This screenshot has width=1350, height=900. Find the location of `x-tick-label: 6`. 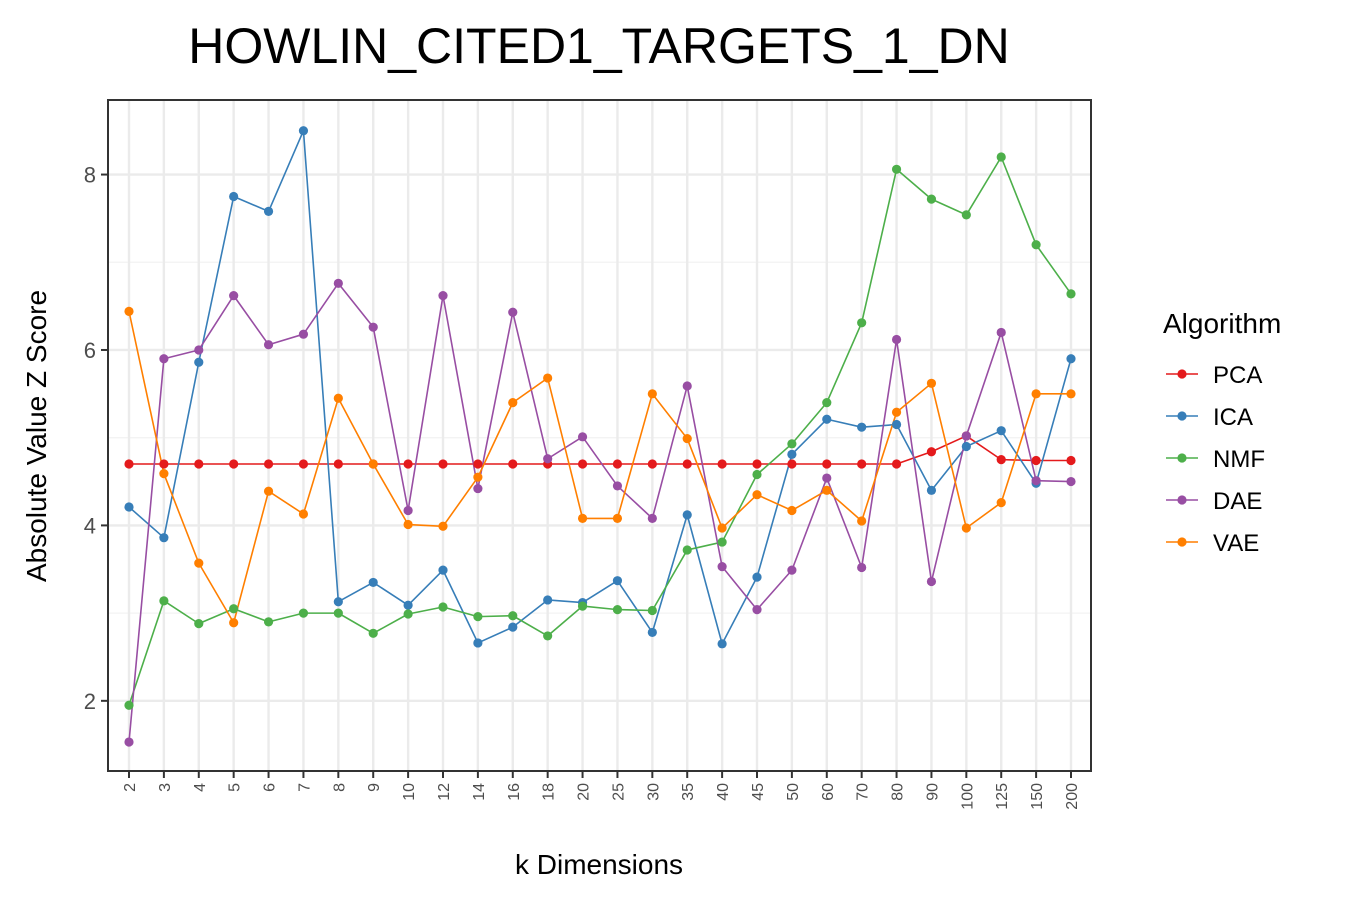

x-tick-label: 6 is located at coordinates (270, 787).